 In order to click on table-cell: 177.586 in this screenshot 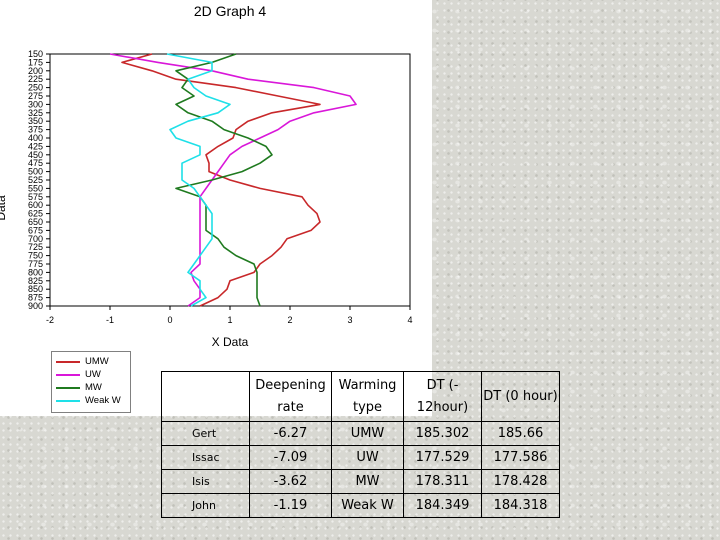, I will do `click(520, 457)`.